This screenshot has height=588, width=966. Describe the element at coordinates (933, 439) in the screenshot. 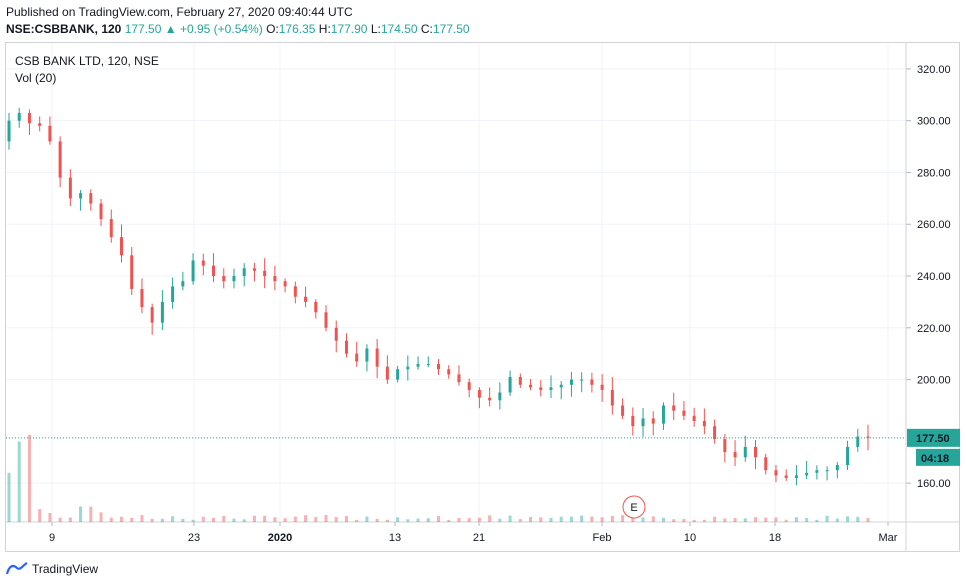

I see `last-price-label: 177.50` at that location.